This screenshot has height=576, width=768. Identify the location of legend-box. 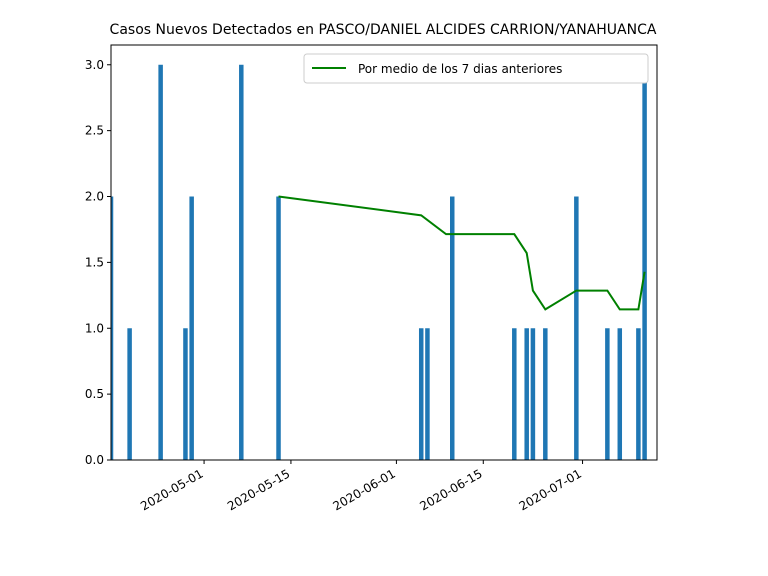
(476, 68).